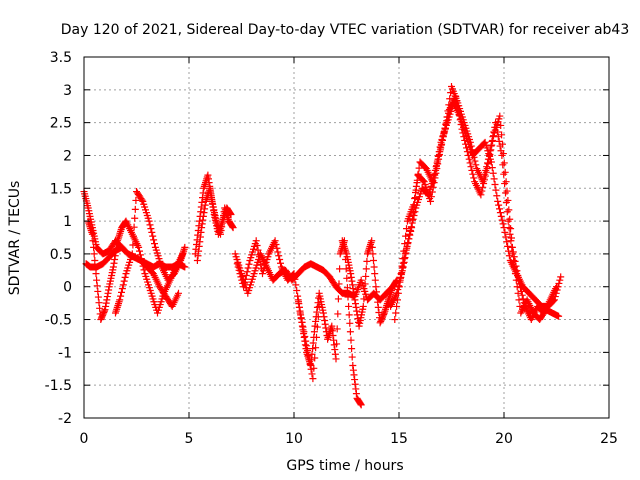 The height and width of the screenshot is (480, 640). What do you see at coordinates (61, 124) in the screenshot?
I see `y-tick-label: 2.5` at bounding box center [61, 124].